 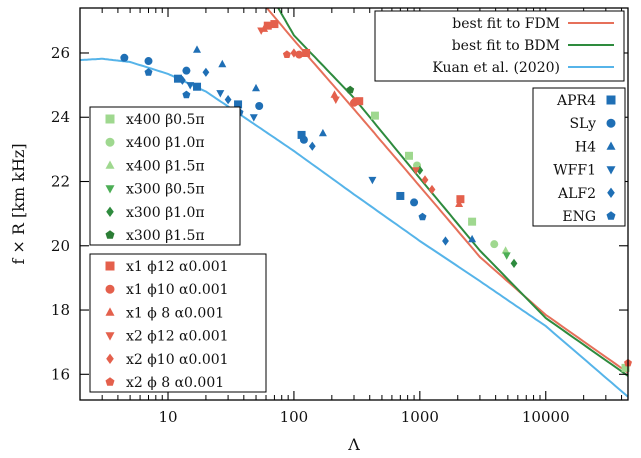 I want to click on legend-entry-h4: H4, so click(x=585, y=147).